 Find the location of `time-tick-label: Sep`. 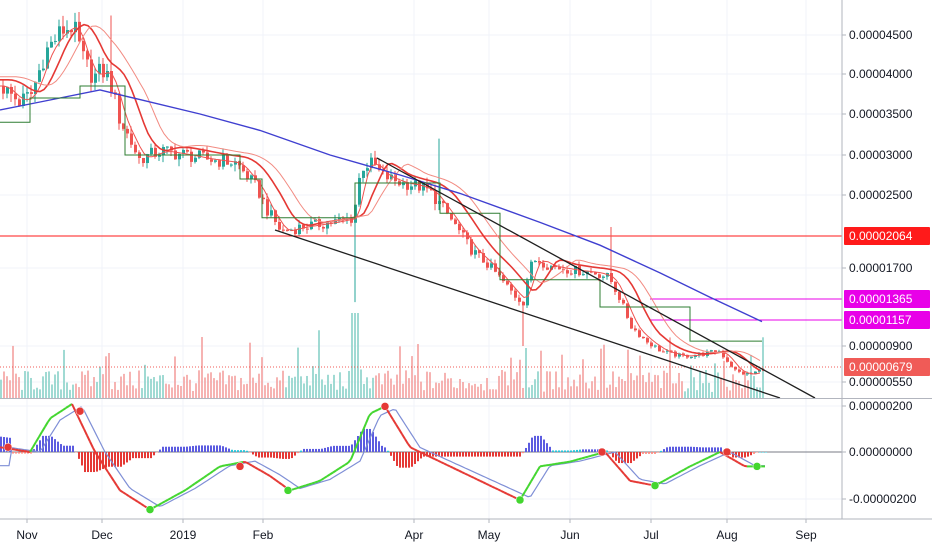

time-tick-label: Sep is located at coordinates (806, 535).